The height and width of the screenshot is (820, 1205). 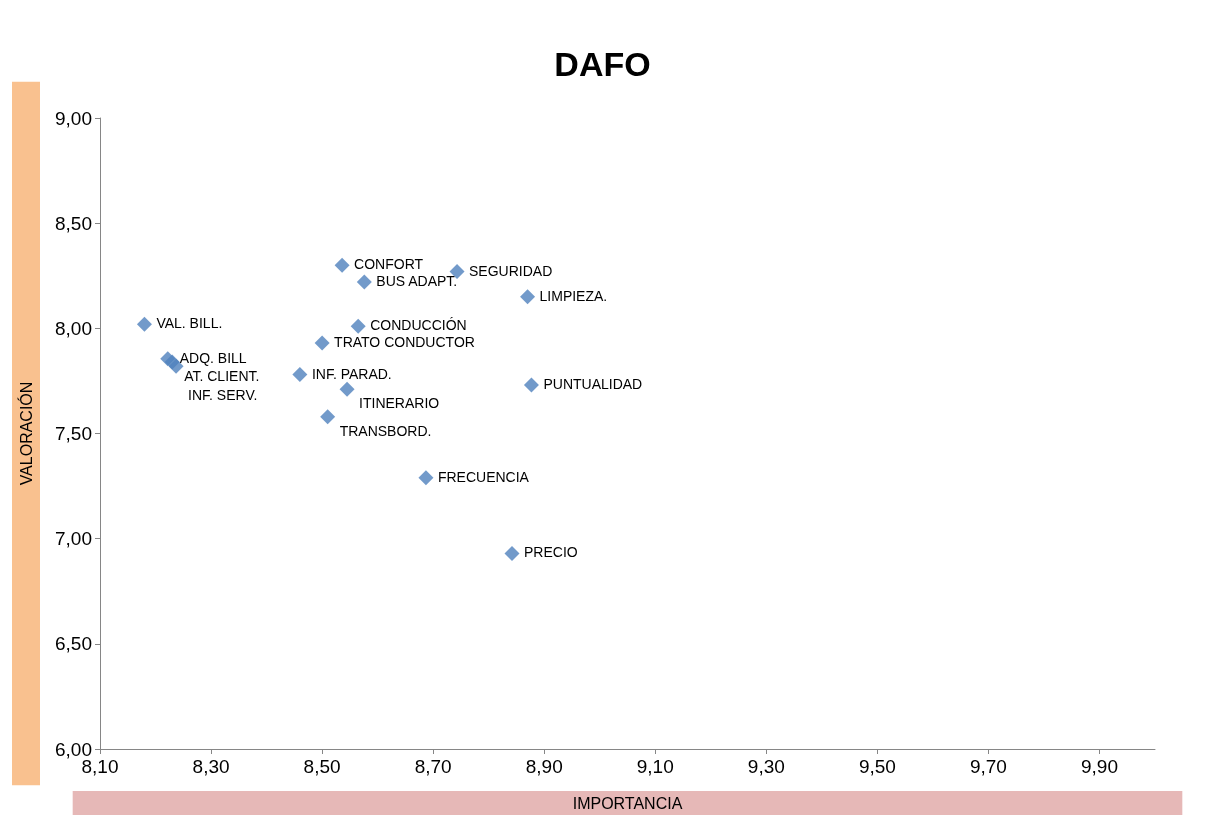 I want to click on annotation: CONFORT, so click(x=389, y=264).